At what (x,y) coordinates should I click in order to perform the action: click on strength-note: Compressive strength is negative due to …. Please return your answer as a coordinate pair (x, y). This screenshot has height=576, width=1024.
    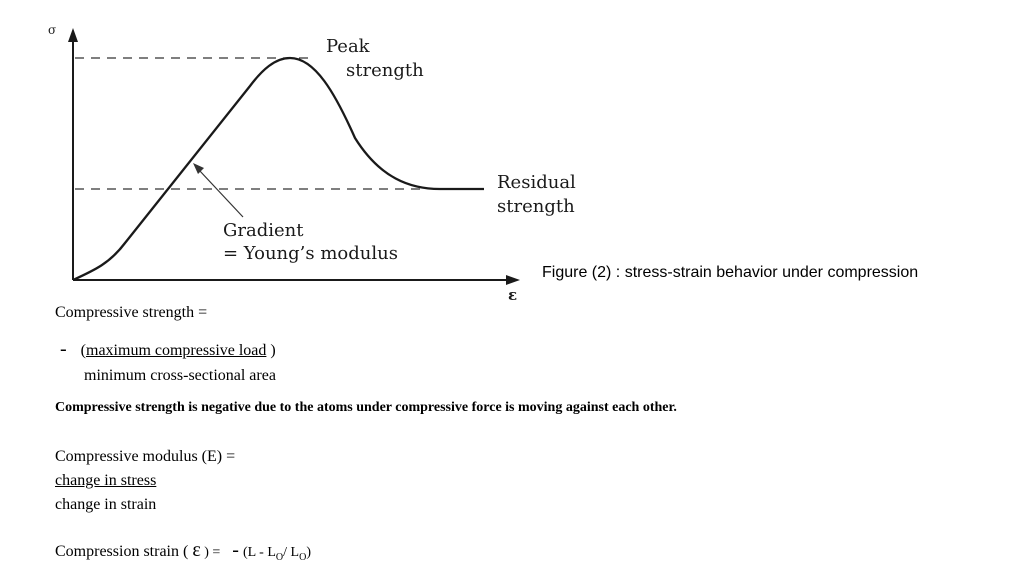
    Looking at the image, I should click on (366, 407).